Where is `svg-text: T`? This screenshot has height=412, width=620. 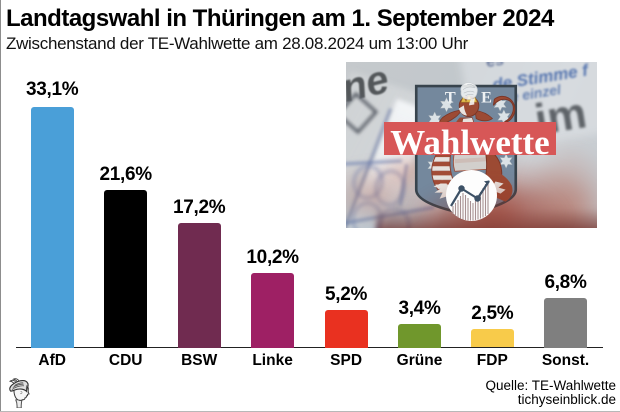
svg-text: T is located at coordinates (450, 97).